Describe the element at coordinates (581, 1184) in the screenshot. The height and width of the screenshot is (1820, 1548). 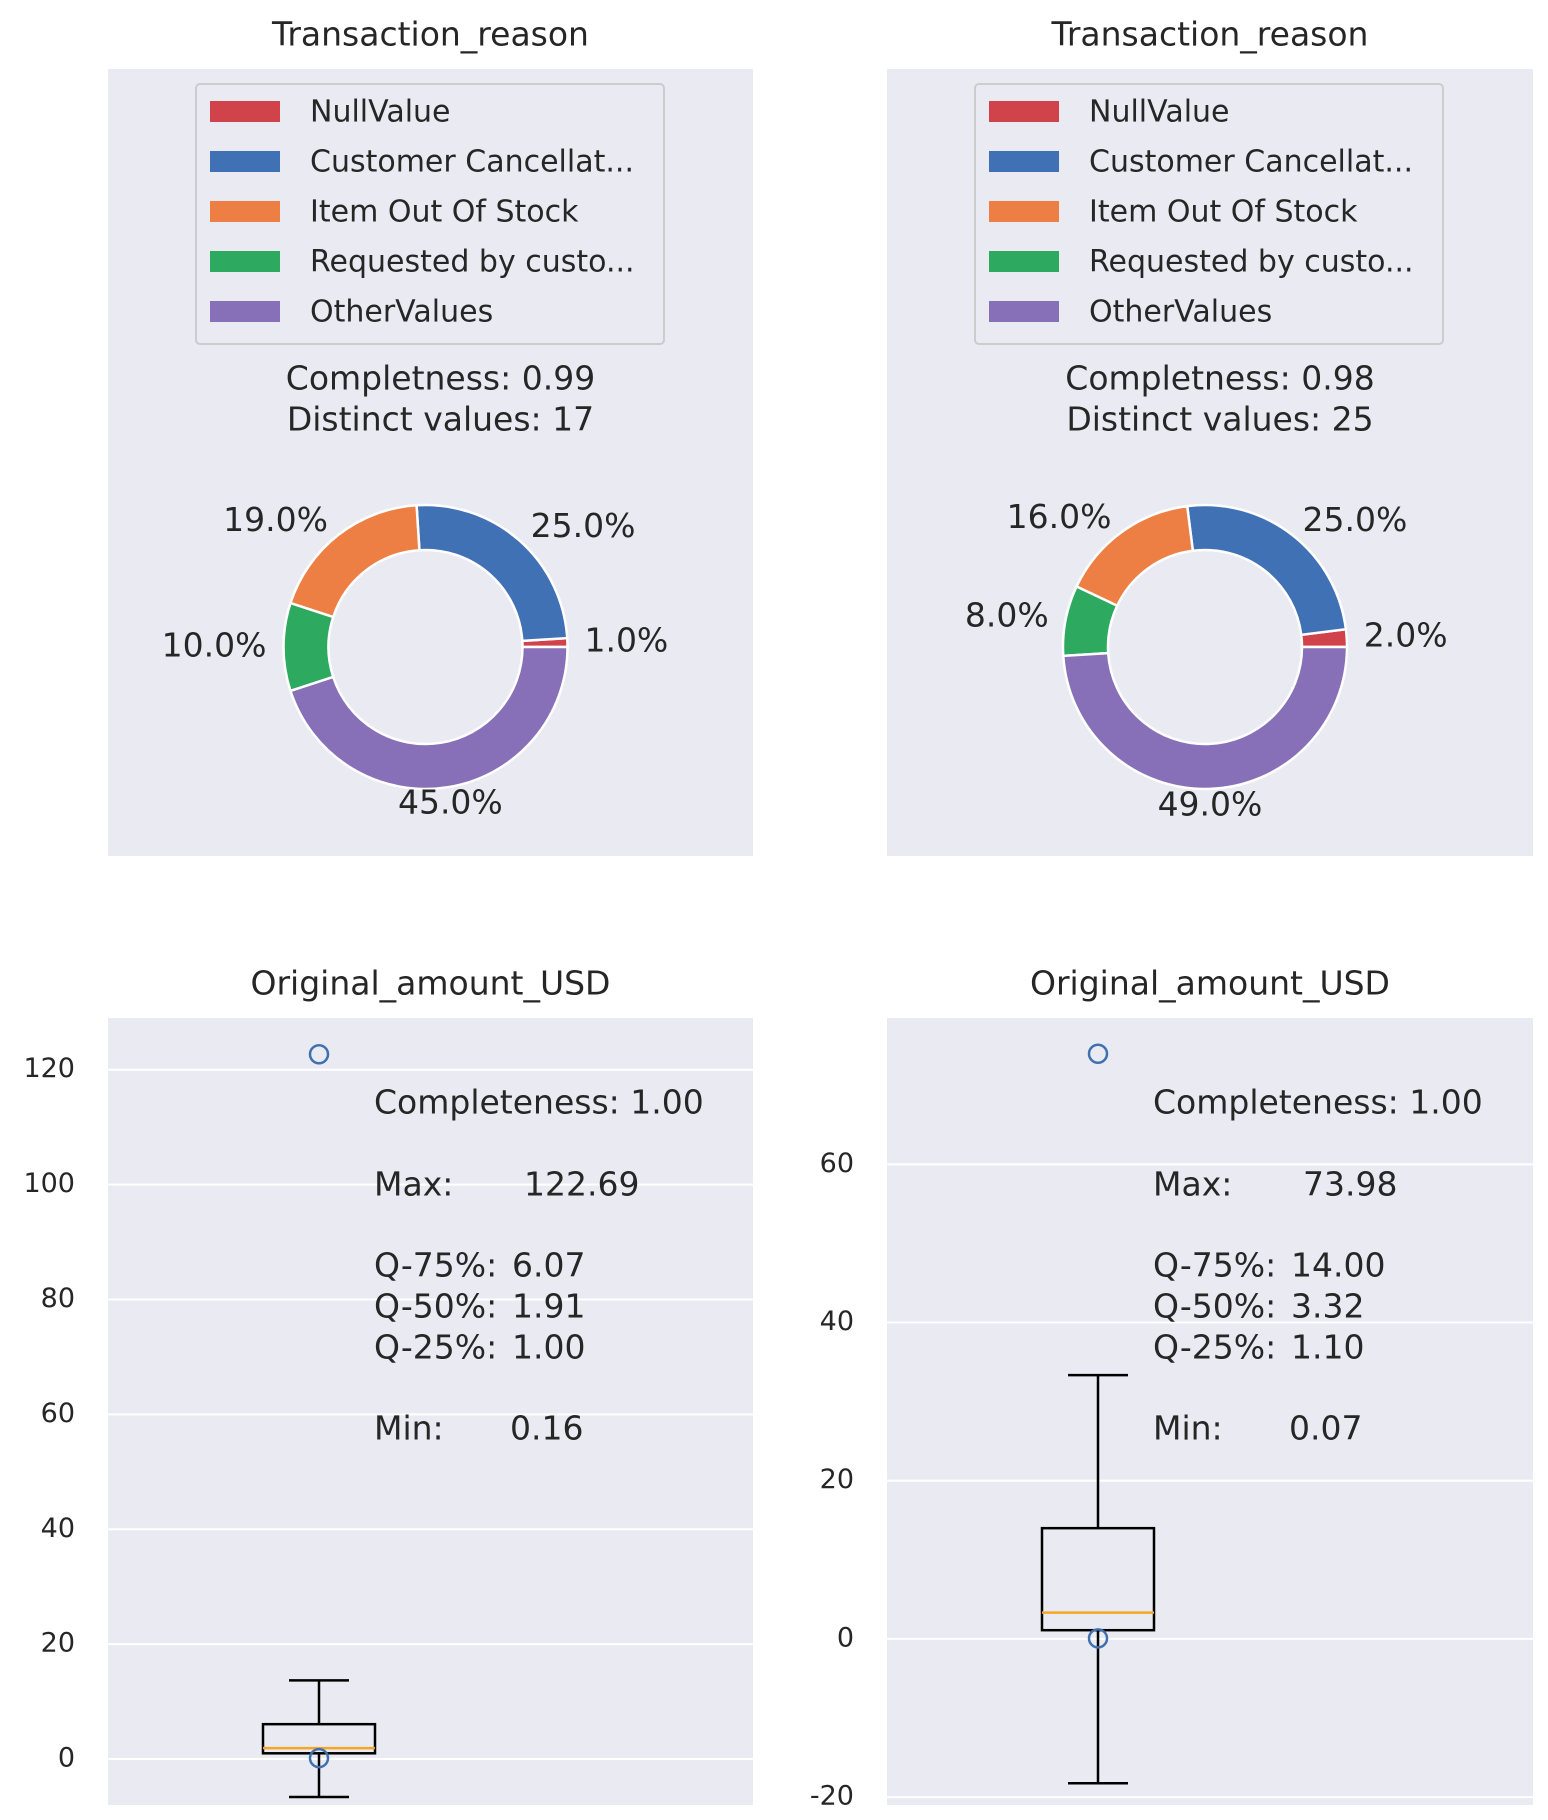
I see `stat-value: 122.69` at that location.